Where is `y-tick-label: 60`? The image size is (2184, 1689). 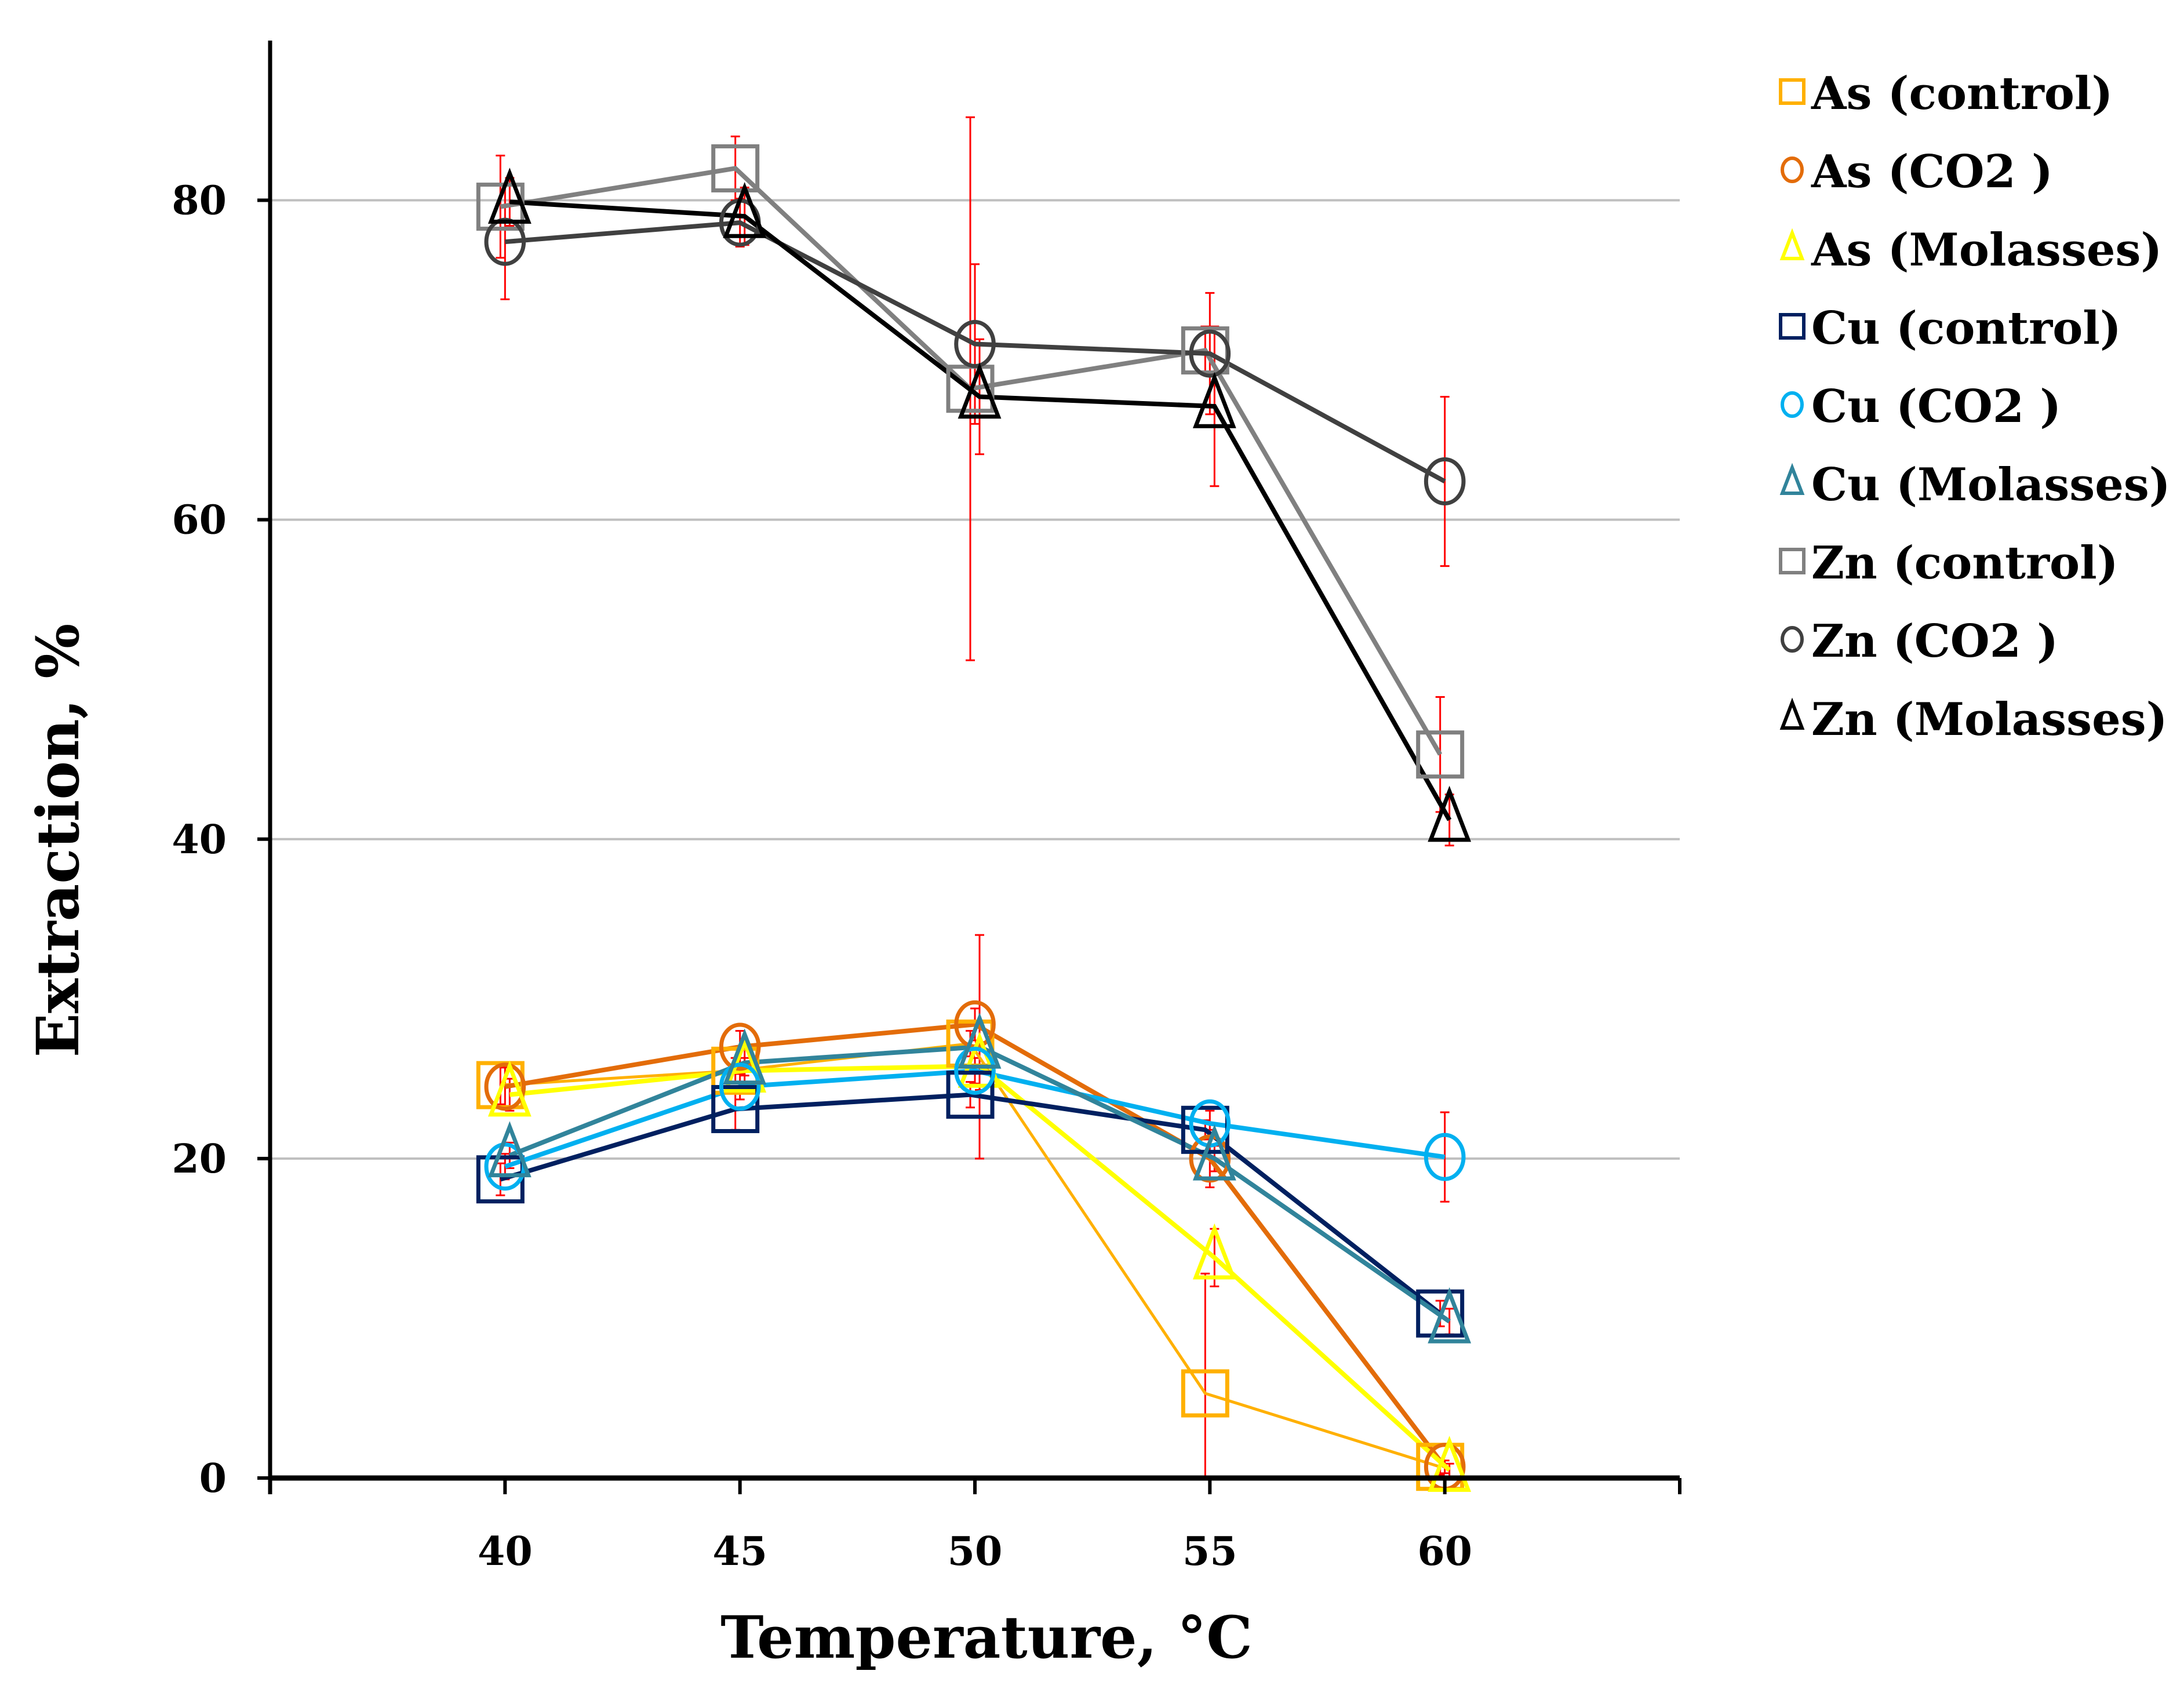
y-tick-label: 60 is located at coordinates (200, 520).